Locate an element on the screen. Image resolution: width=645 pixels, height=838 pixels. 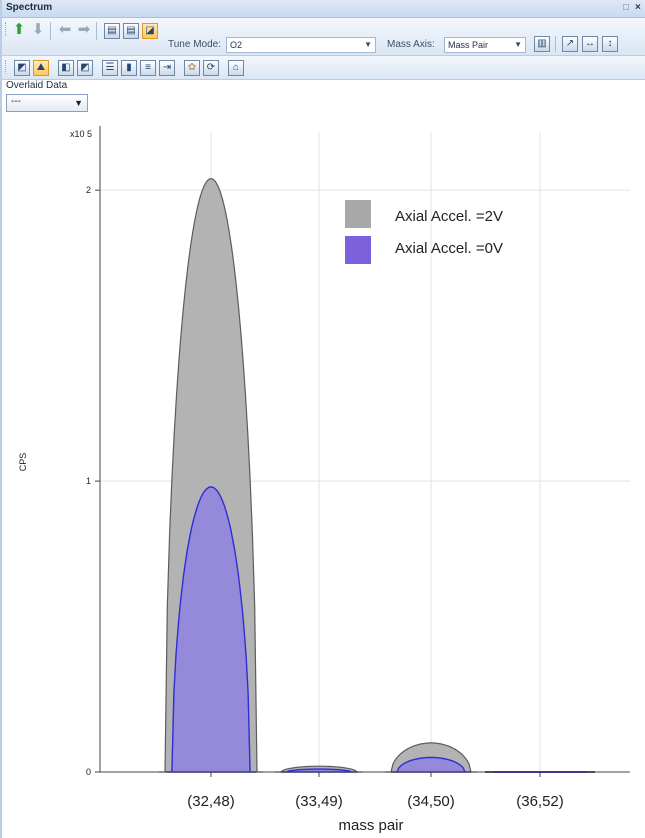
legend-swatch-0v is located at coordinates (358, 250).